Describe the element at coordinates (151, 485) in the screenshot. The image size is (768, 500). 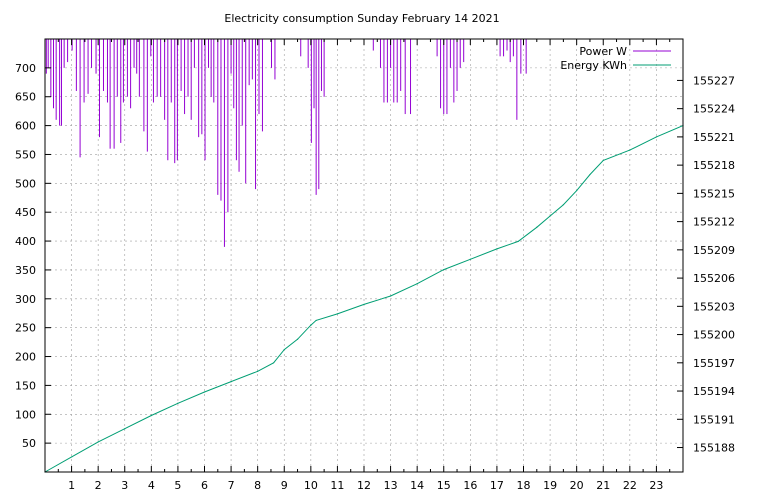
I see `x-tick-label: 4` at that location.